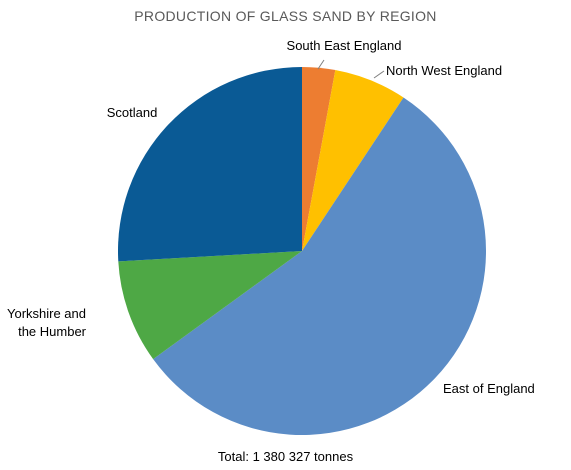 This screenshot has height=470, width=571. What do you see at coordinates (132, 112) in the screenshot?
I see `slice-label: Scotland` at bounding box center [132, 112].